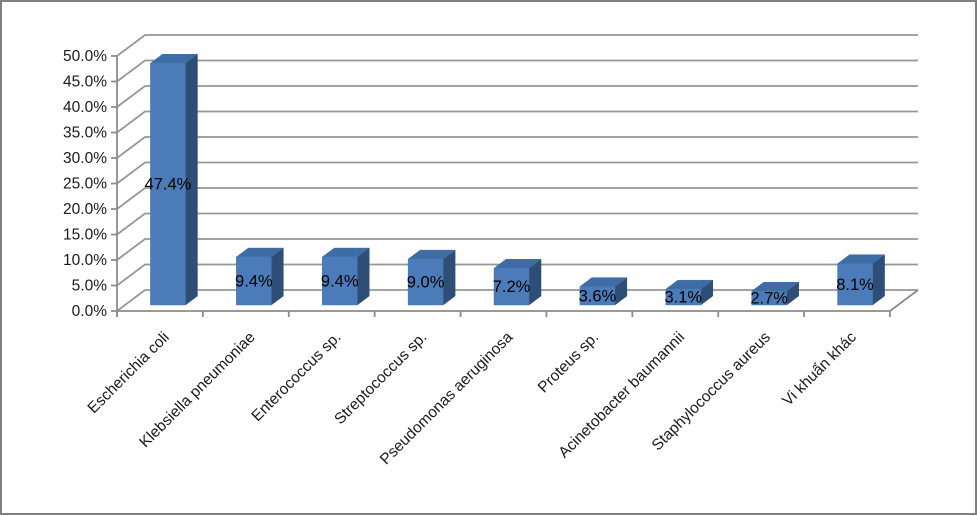 The width and height of the screenshot is (977, 515). I want to click on data-label: 9.0%, so click(426, 283).